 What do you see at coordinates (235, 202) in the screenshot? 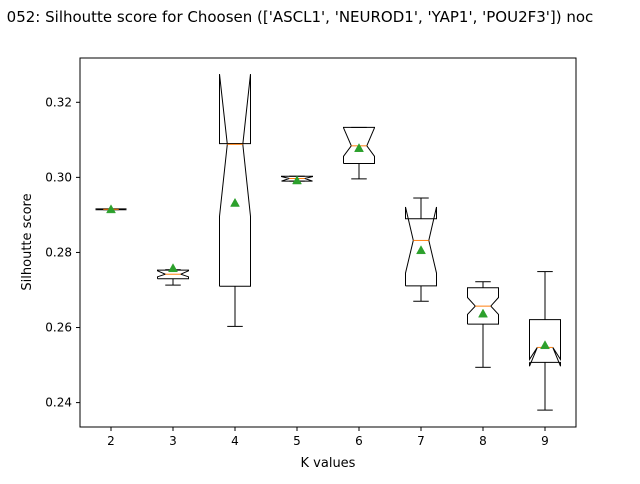
I see `mean-marker-k4` at bounding box center [235, 202].